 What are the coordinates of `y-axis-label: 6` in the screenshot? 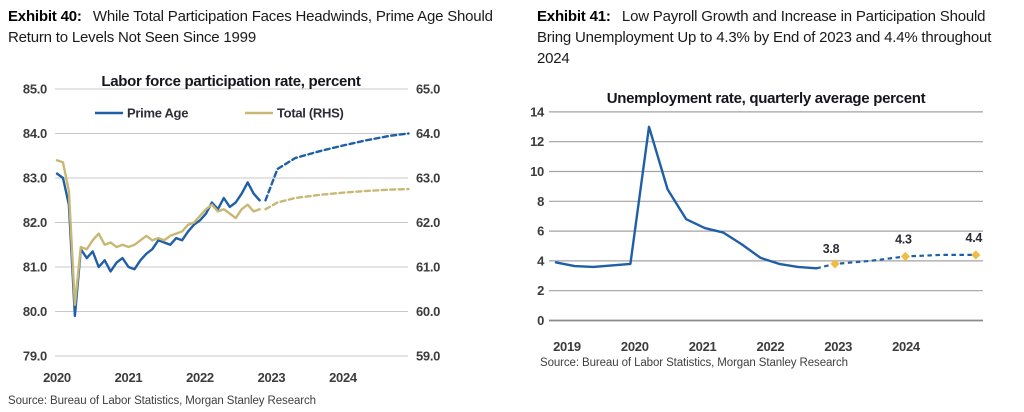 It's located at (540, 231).